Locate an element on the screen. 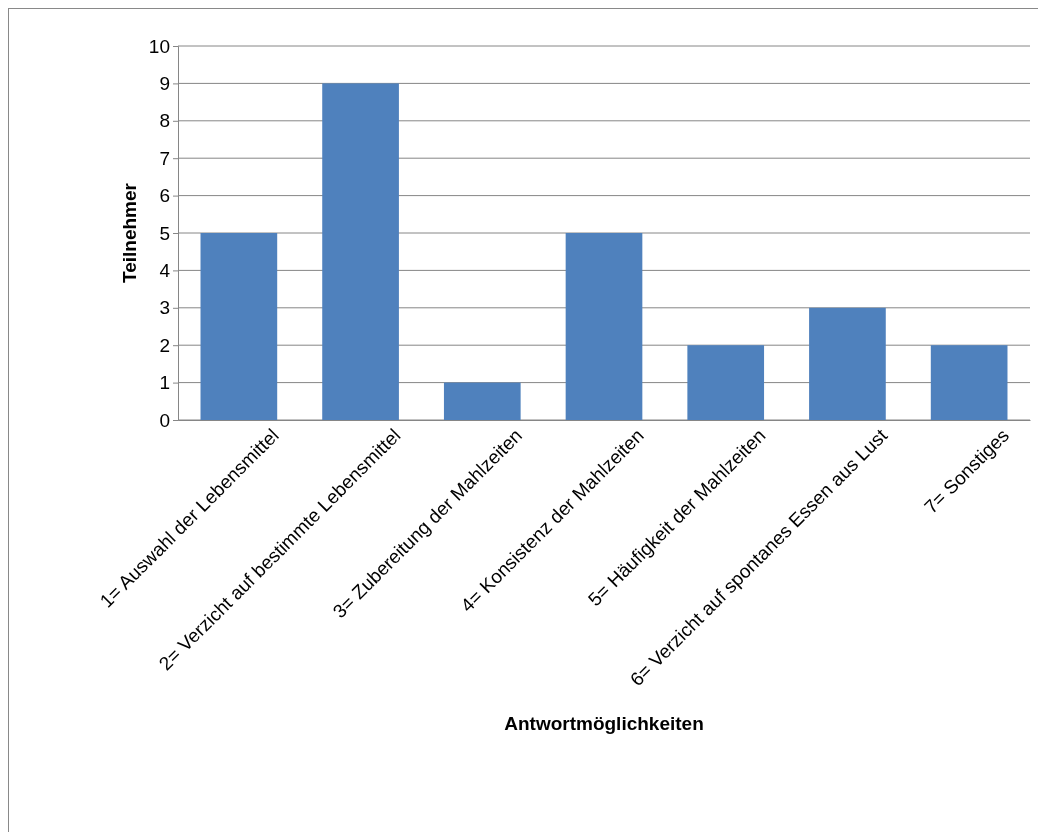  y-tick-label: 10 is located at coordinates (159, 46).